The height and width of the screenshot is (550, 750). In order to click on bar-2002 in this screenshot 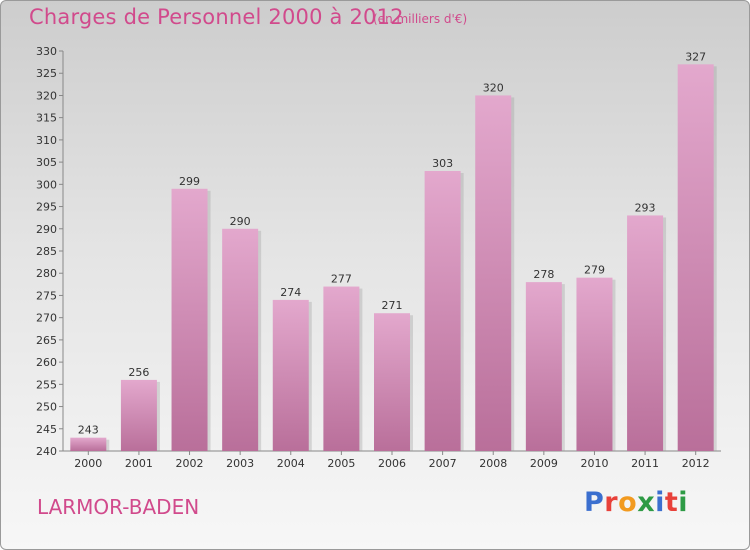, I will do `click(189, 319)`.